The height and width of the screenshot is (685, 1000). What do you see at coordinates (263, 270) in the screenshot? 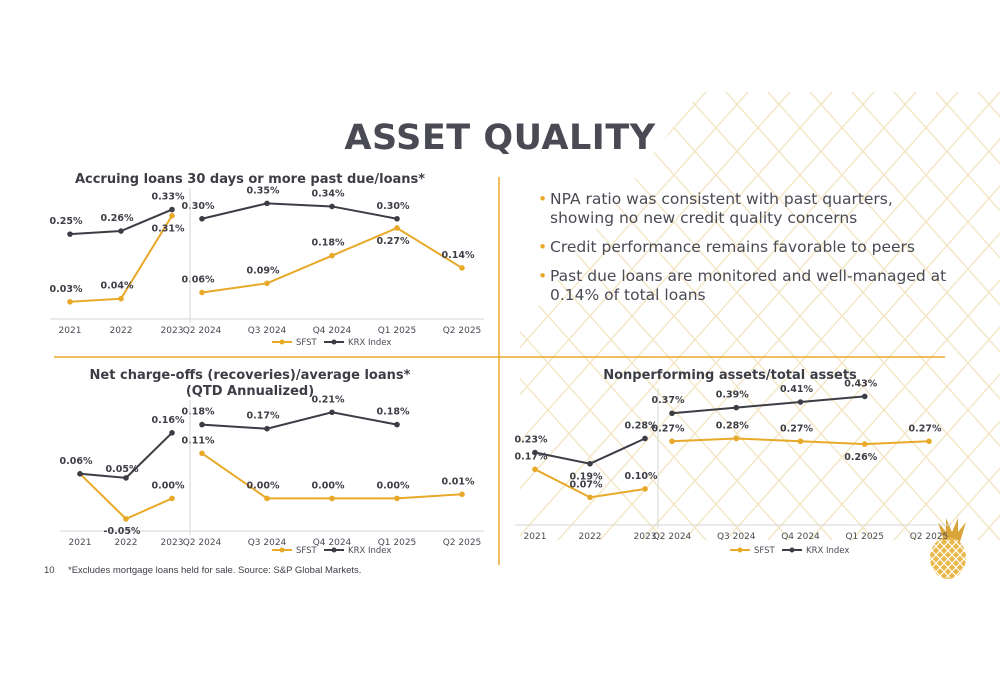
I see `data-label: 0.09%` at bounding box center [263, 270].